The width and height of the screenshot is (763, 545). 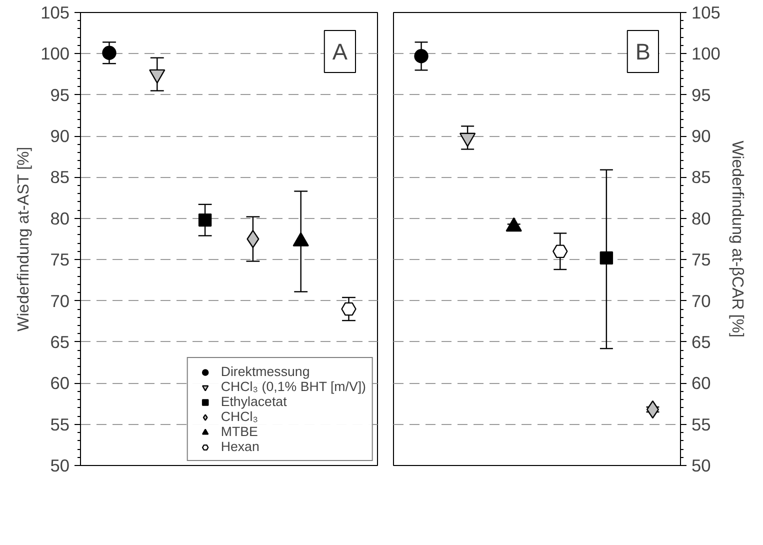 I want to click on y-tick-label: 50, so click(x=60, y=466).